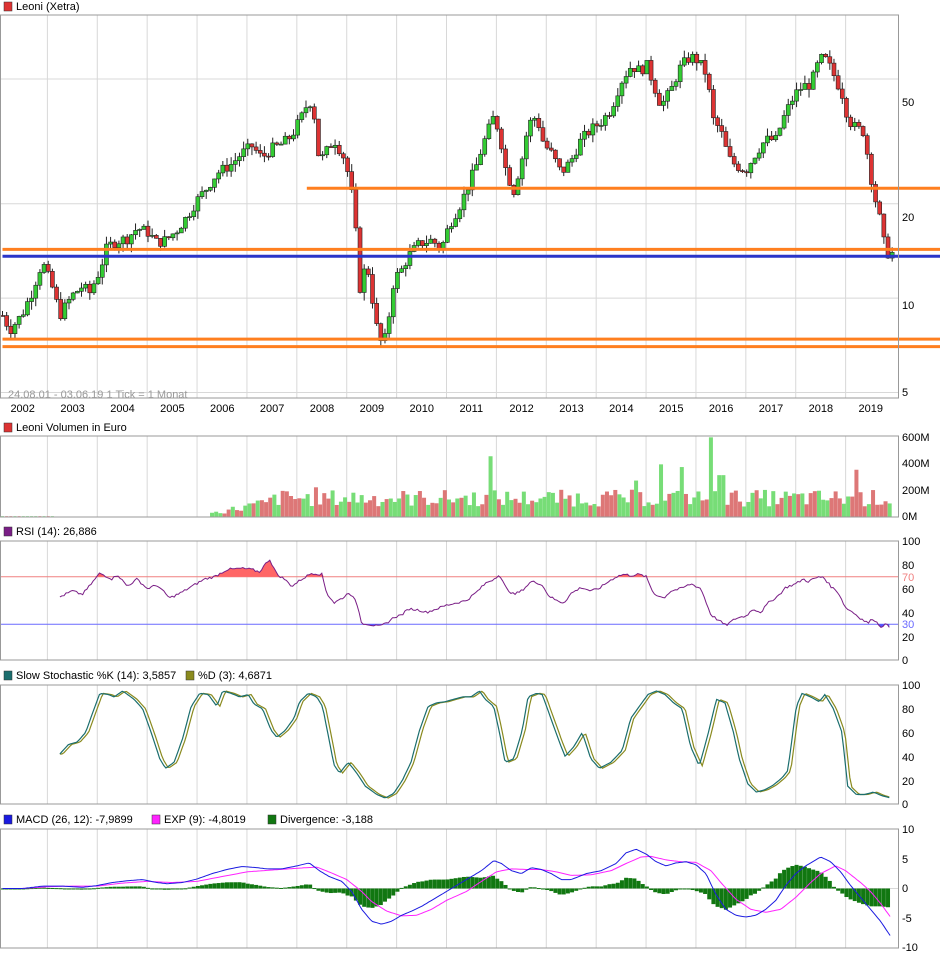  What do you see at coordinates (905, 393) in the screenshot?
I see `price-ytick-5: 5` at bounding box center [905, 393].